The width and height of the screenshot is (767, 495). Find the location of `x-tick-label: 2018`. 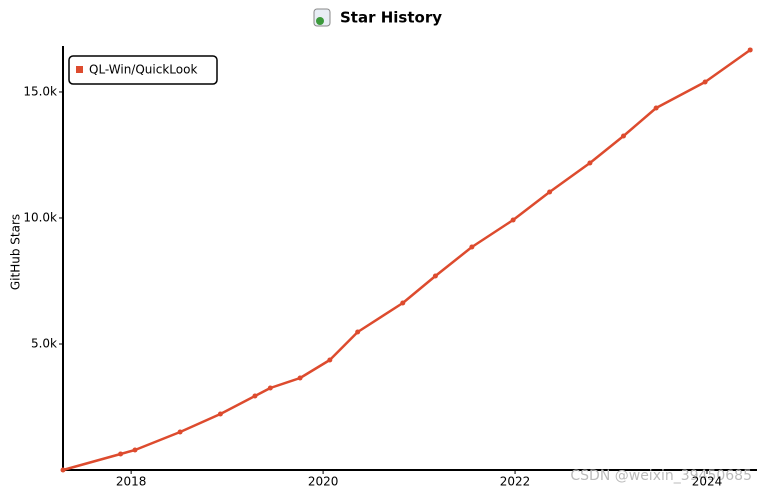

x-tick-label: 2018 is located at coordinates (131, 482).